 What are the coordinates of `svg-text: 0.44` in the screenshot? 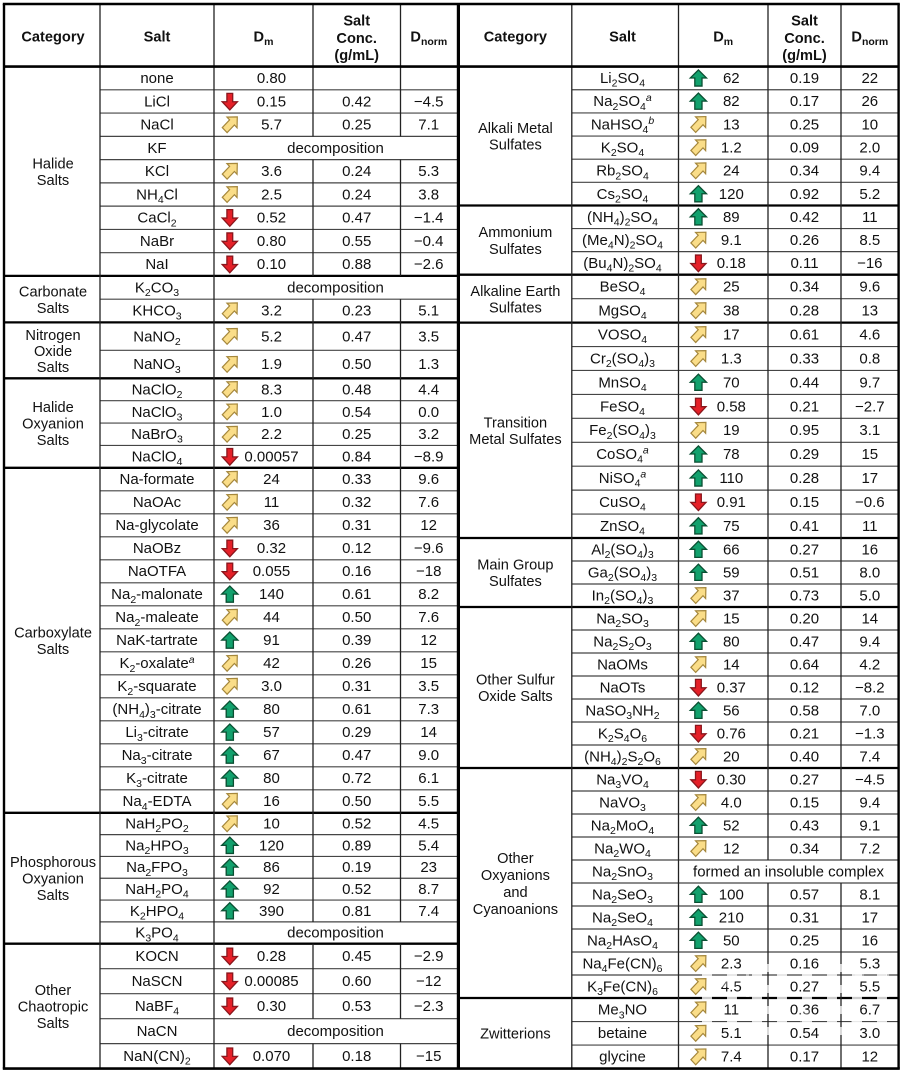 It's located at (804, 382).